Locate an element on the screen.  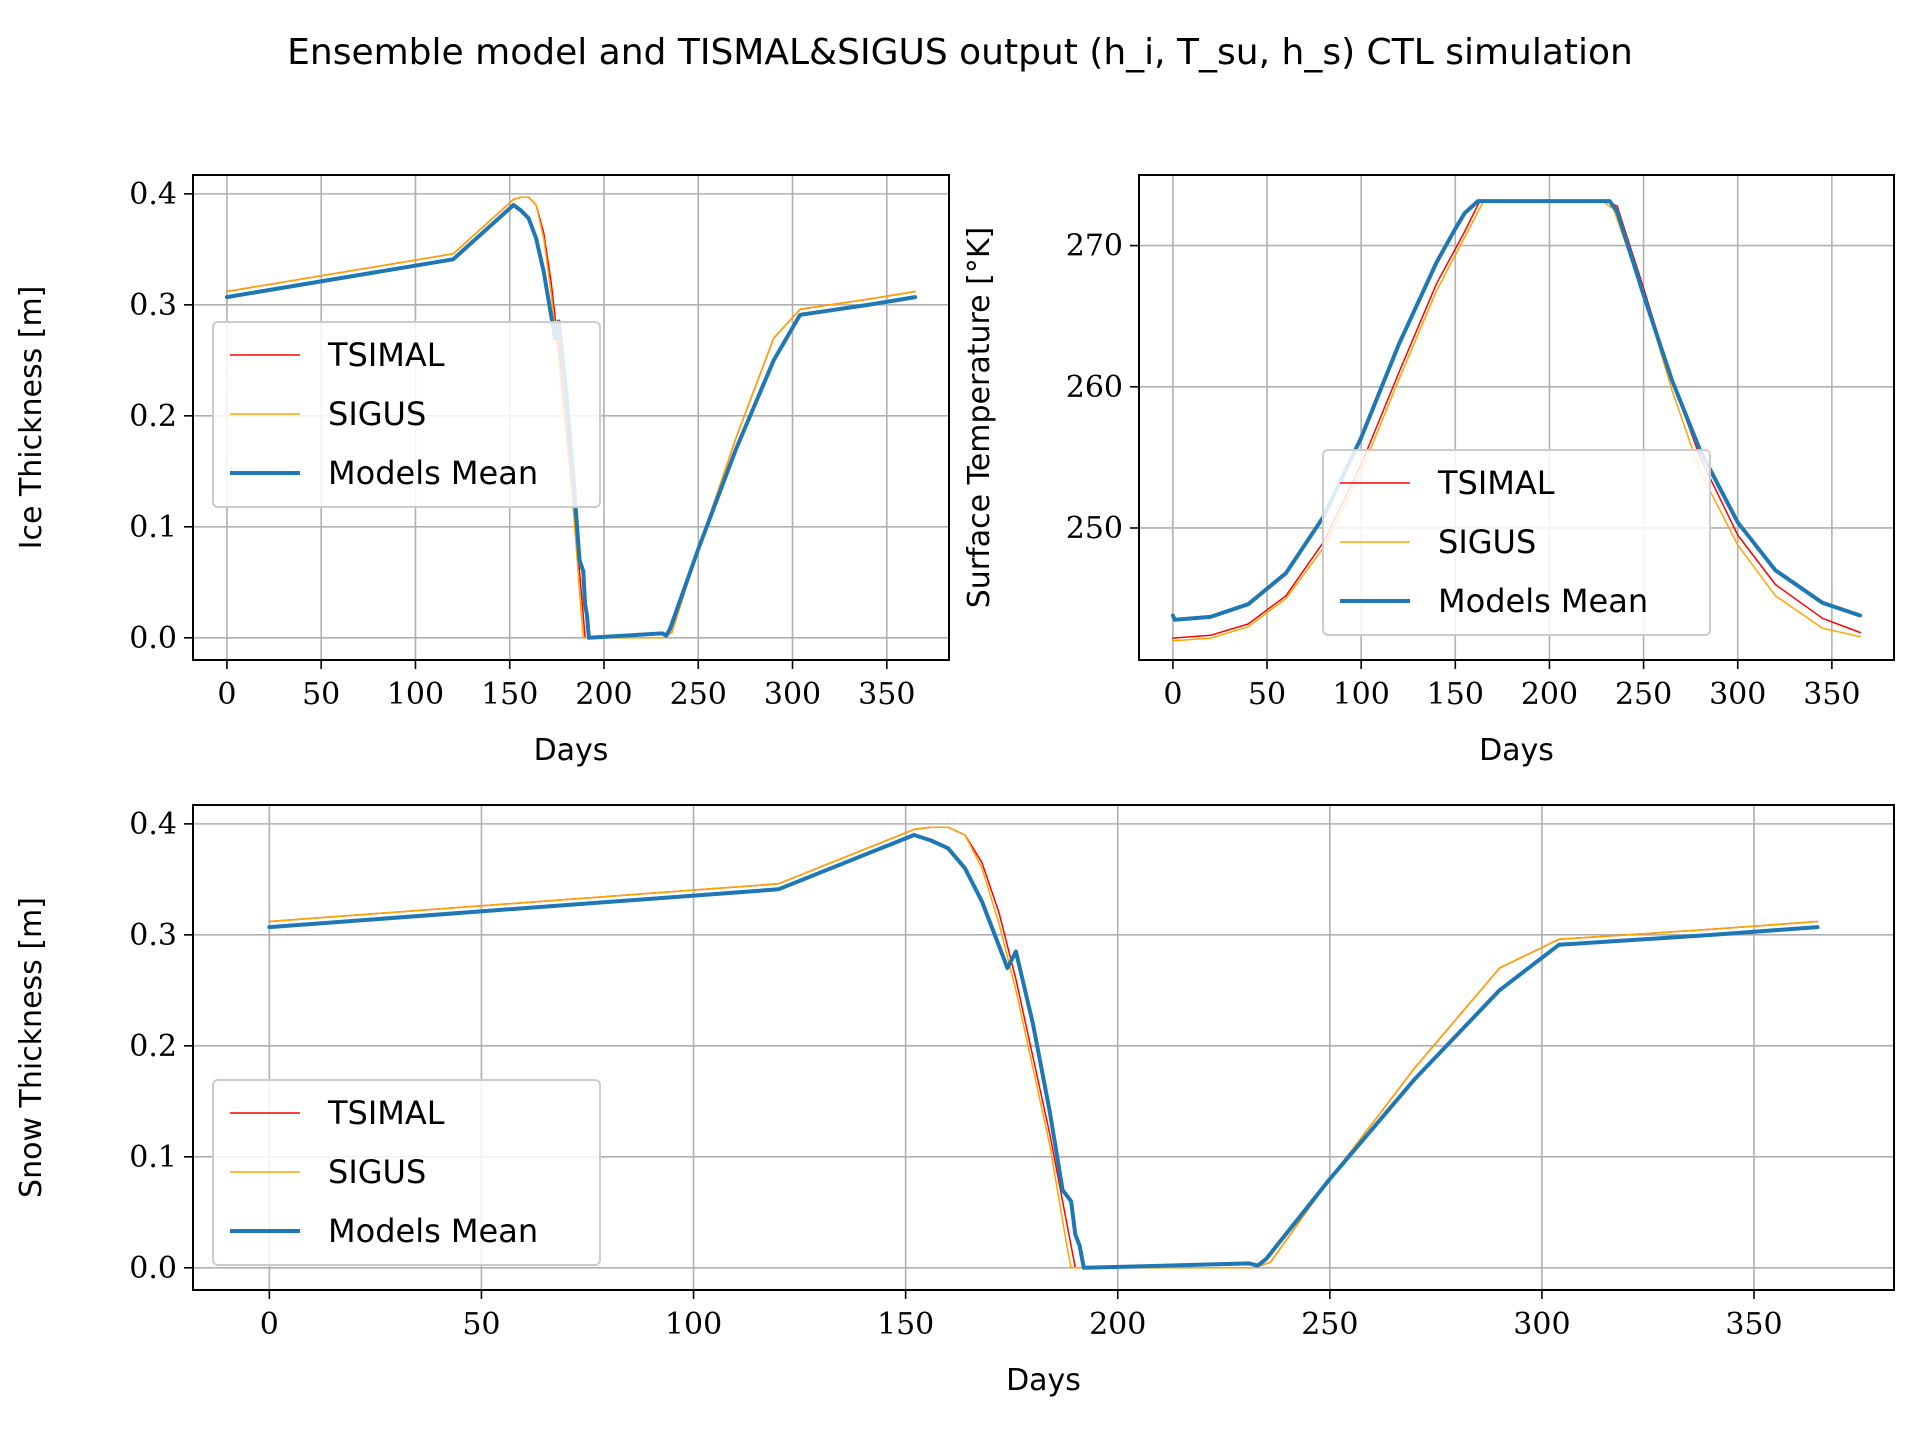
snow-legend: TSIMAL SIGUS Models Mean is located at coordinates (406, 1172).